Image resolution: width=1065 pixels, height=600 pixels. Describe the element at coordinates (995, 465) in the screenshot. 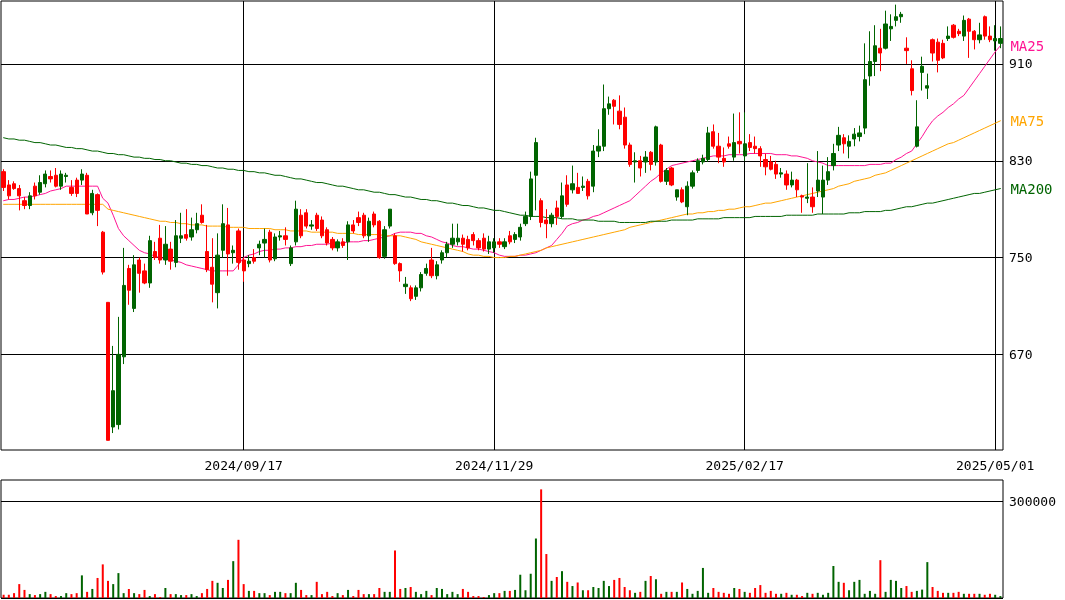

I see `x-tick-label: 2025/05/01` at that location.